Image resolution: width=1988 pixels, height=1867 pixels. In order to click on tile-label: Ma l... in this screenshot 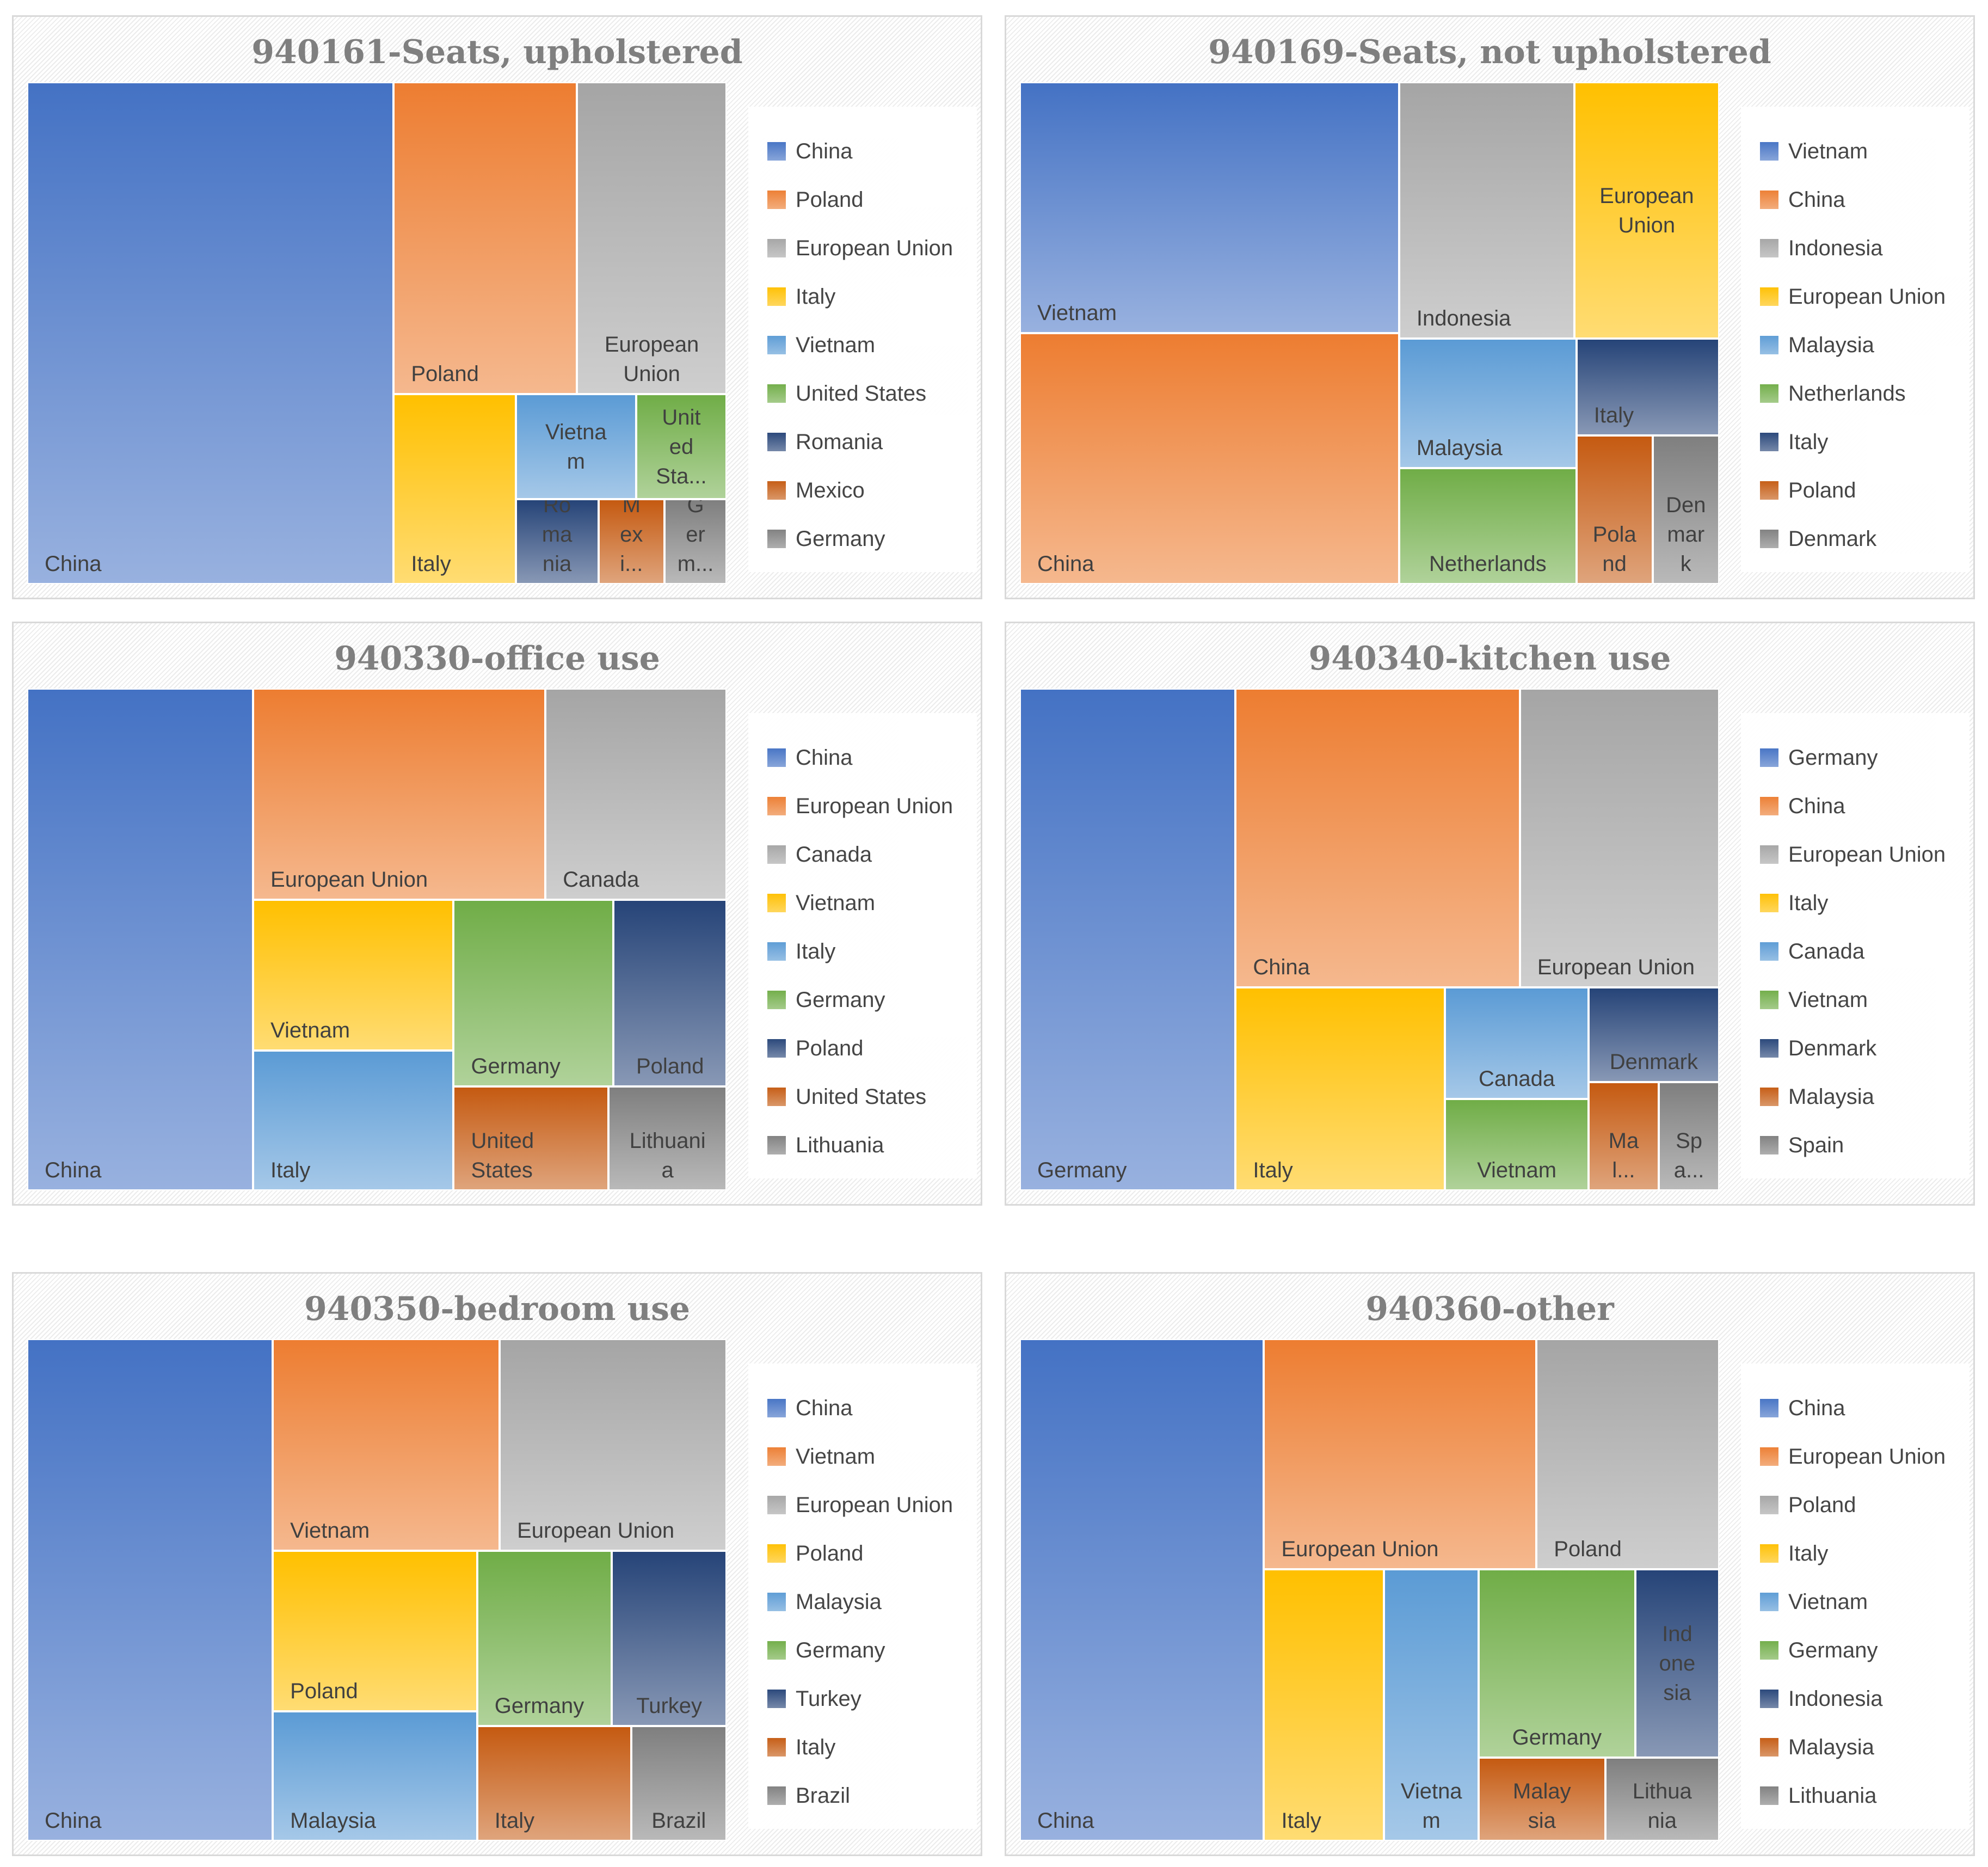, I will do `click(1624, 1155)`.